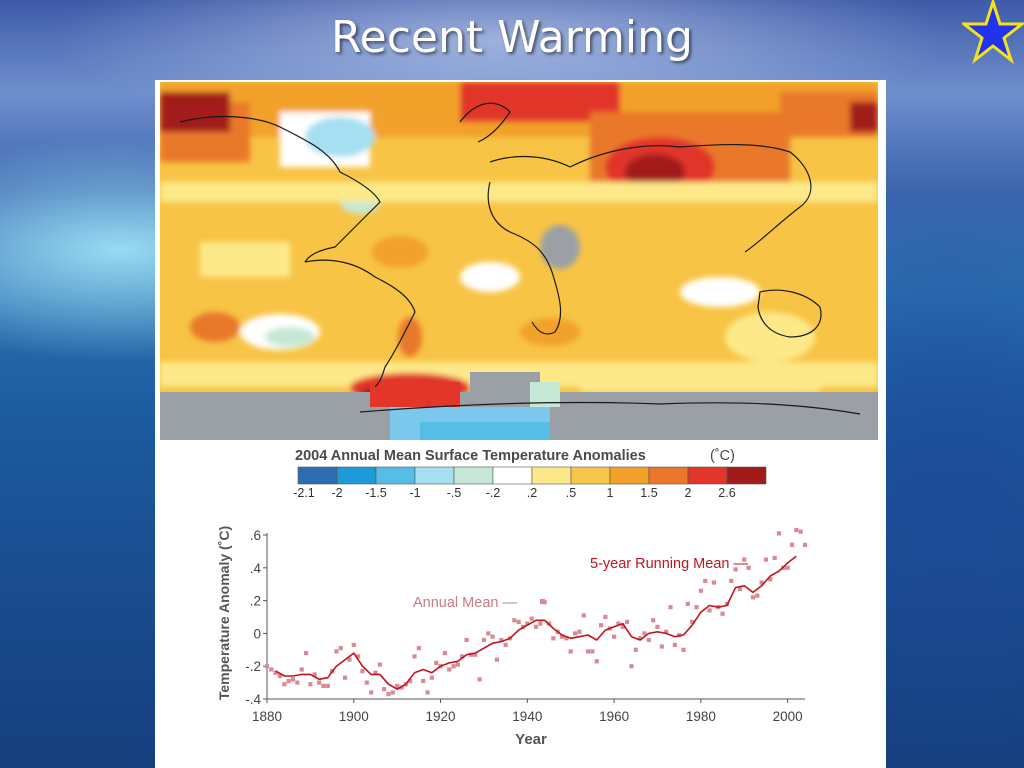  What do you see at coordinates (493, 493) in the screenshot?
I see `legend-tick-label: -.2` at bounding box center [493, 493].